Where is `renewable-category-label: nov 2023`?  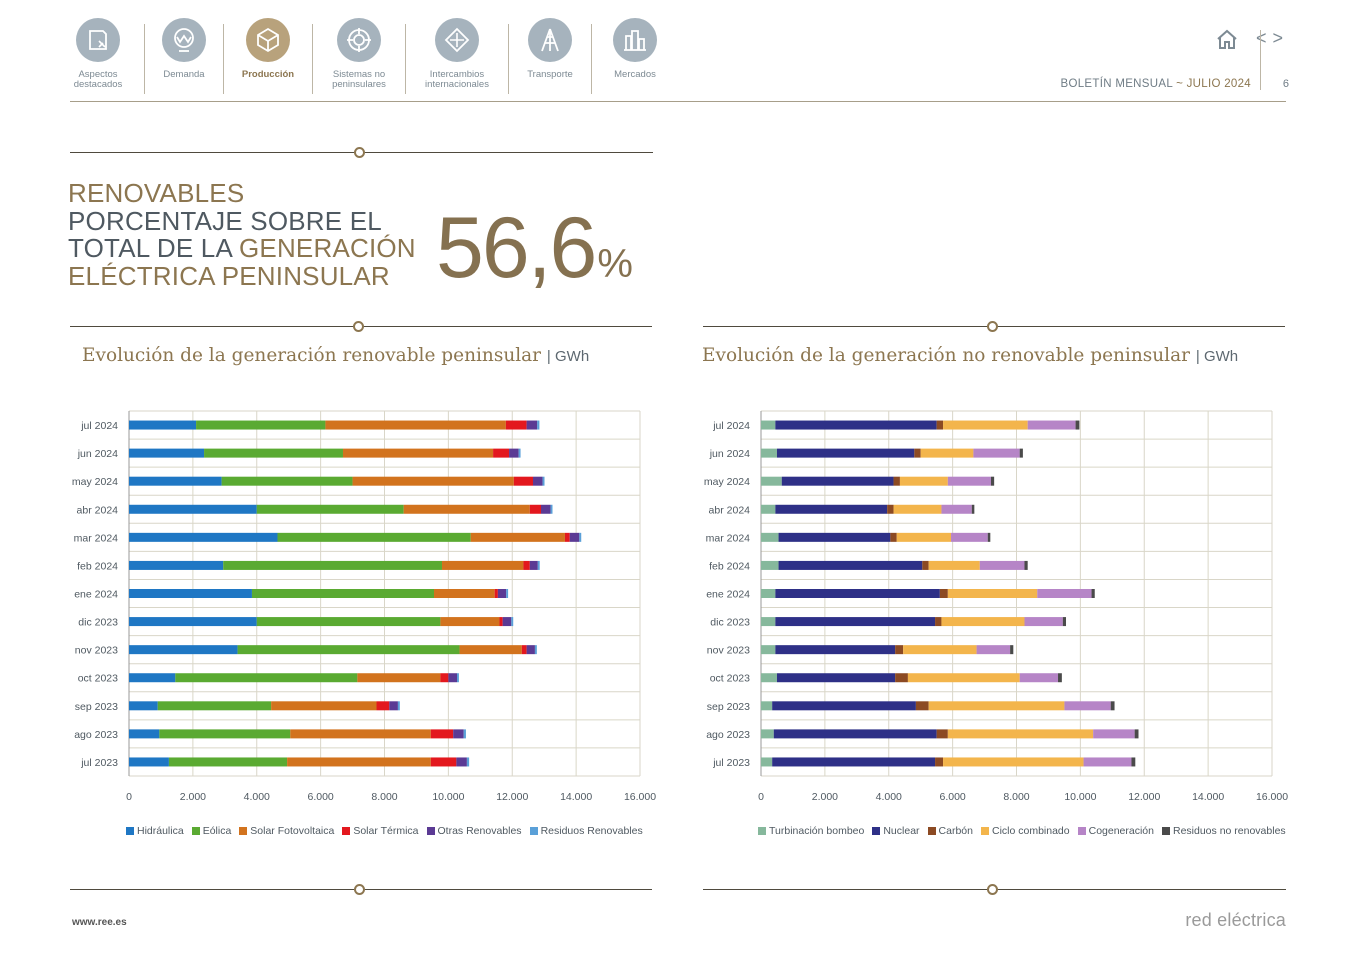 renewable-category-label: nov 2023 is located at coordinates (96, 651).